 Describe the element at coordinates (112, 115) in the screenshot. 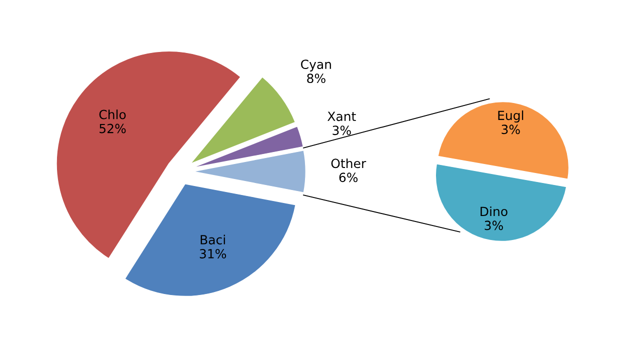

I see `slice-label: Chlo` at that location.